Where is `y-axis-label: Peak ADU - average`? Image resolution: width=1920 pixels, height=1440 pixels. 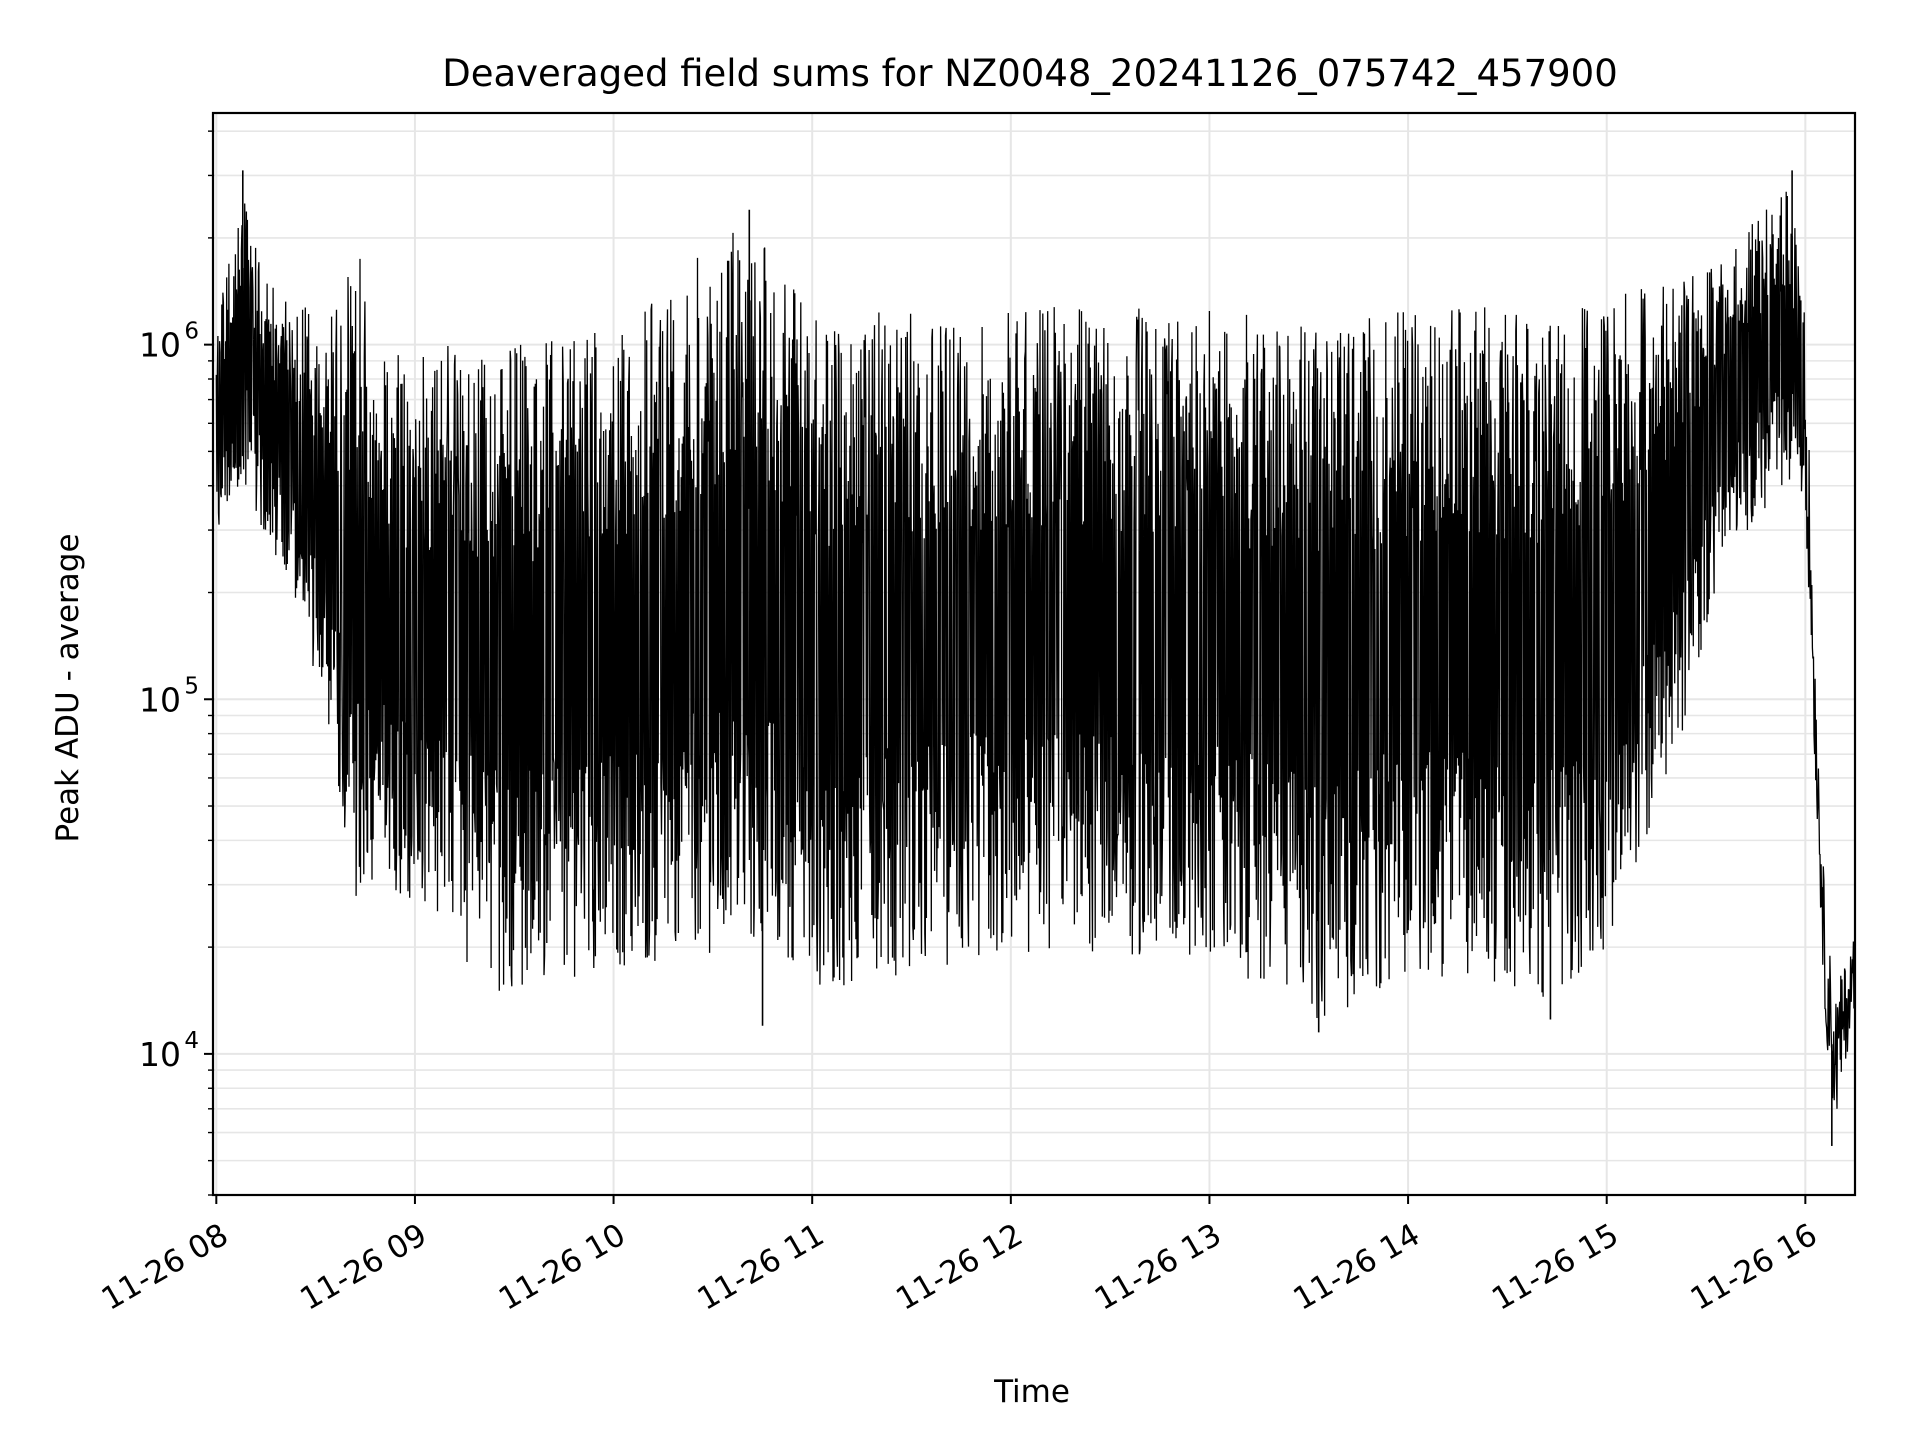 y-axis-label: Peak ADU - average is located at coordinates (68, 687).